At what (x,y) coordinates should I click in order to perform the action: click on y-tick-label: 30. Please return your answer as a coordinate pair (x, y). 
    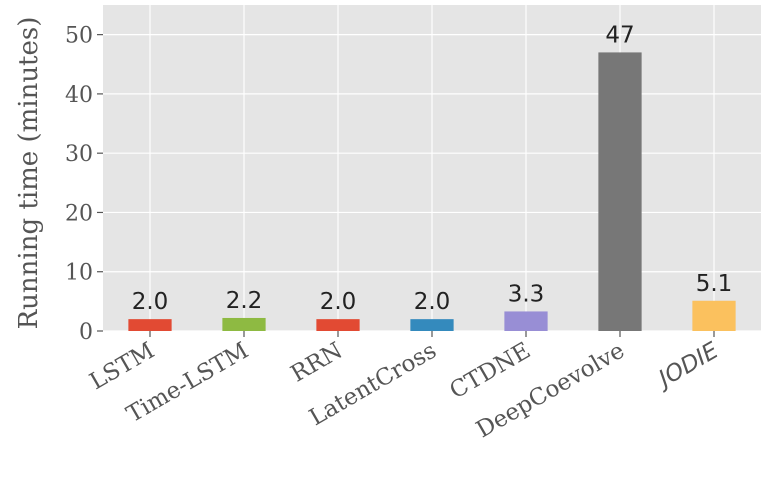
    Looking at the image, I should click on (79, 154).